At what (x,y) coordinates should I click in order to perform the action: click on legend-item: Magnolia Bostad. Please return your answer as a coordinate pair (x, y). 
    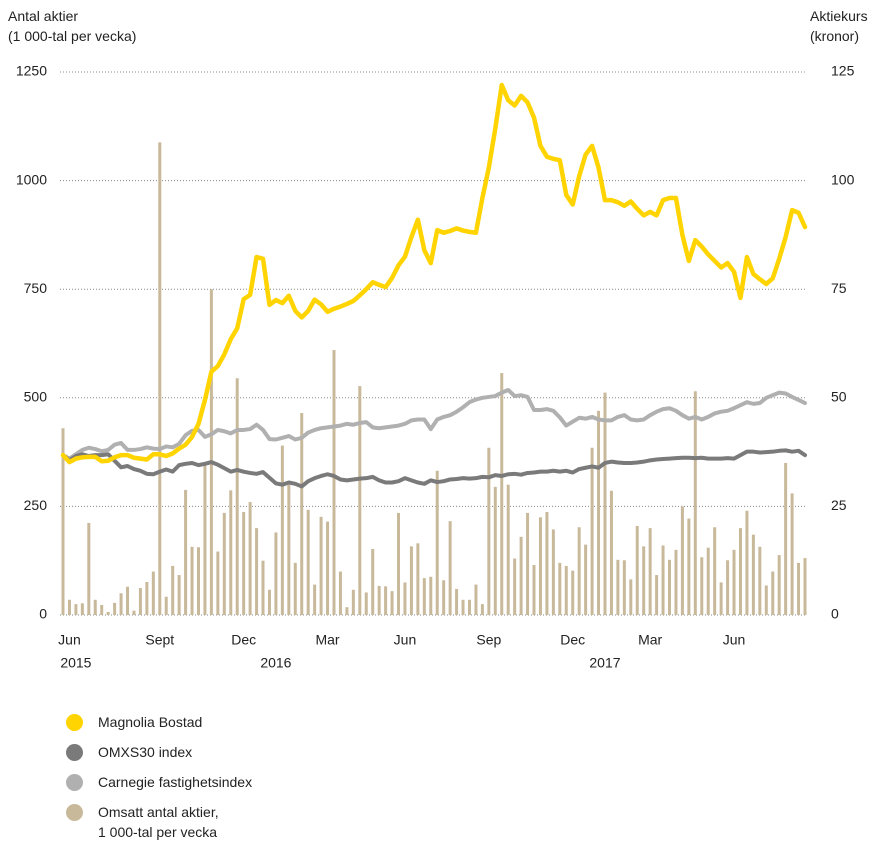
    Looking at the image, I should click on (159, 722).